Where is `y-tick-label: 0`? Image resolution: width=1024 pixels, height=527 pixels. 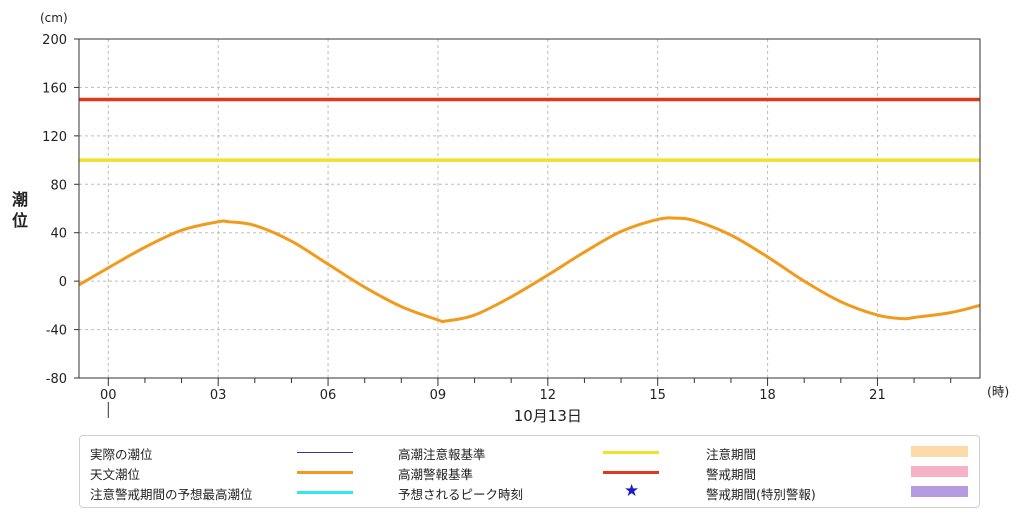 y-tick-label: 0 is located at coordinates (63, 282).